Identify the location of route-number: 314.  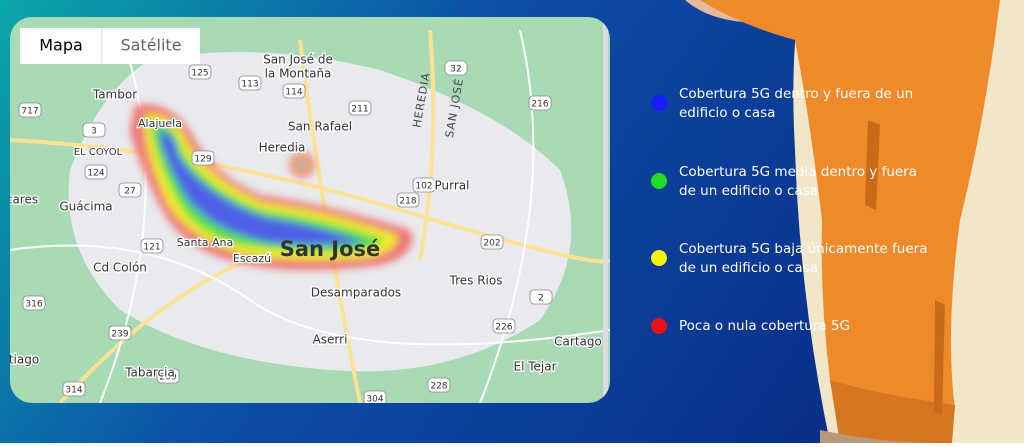
(73, 391).